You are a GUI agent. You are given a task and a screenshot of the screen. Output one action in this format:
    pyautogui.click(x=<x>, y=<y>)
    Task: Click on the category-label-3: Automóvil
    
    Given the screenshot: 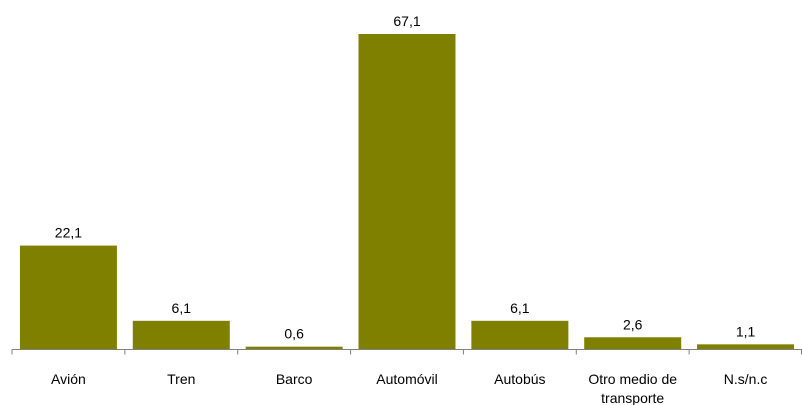 What is the action you would take?
    pyautogui.click(x=406, y=379)
    